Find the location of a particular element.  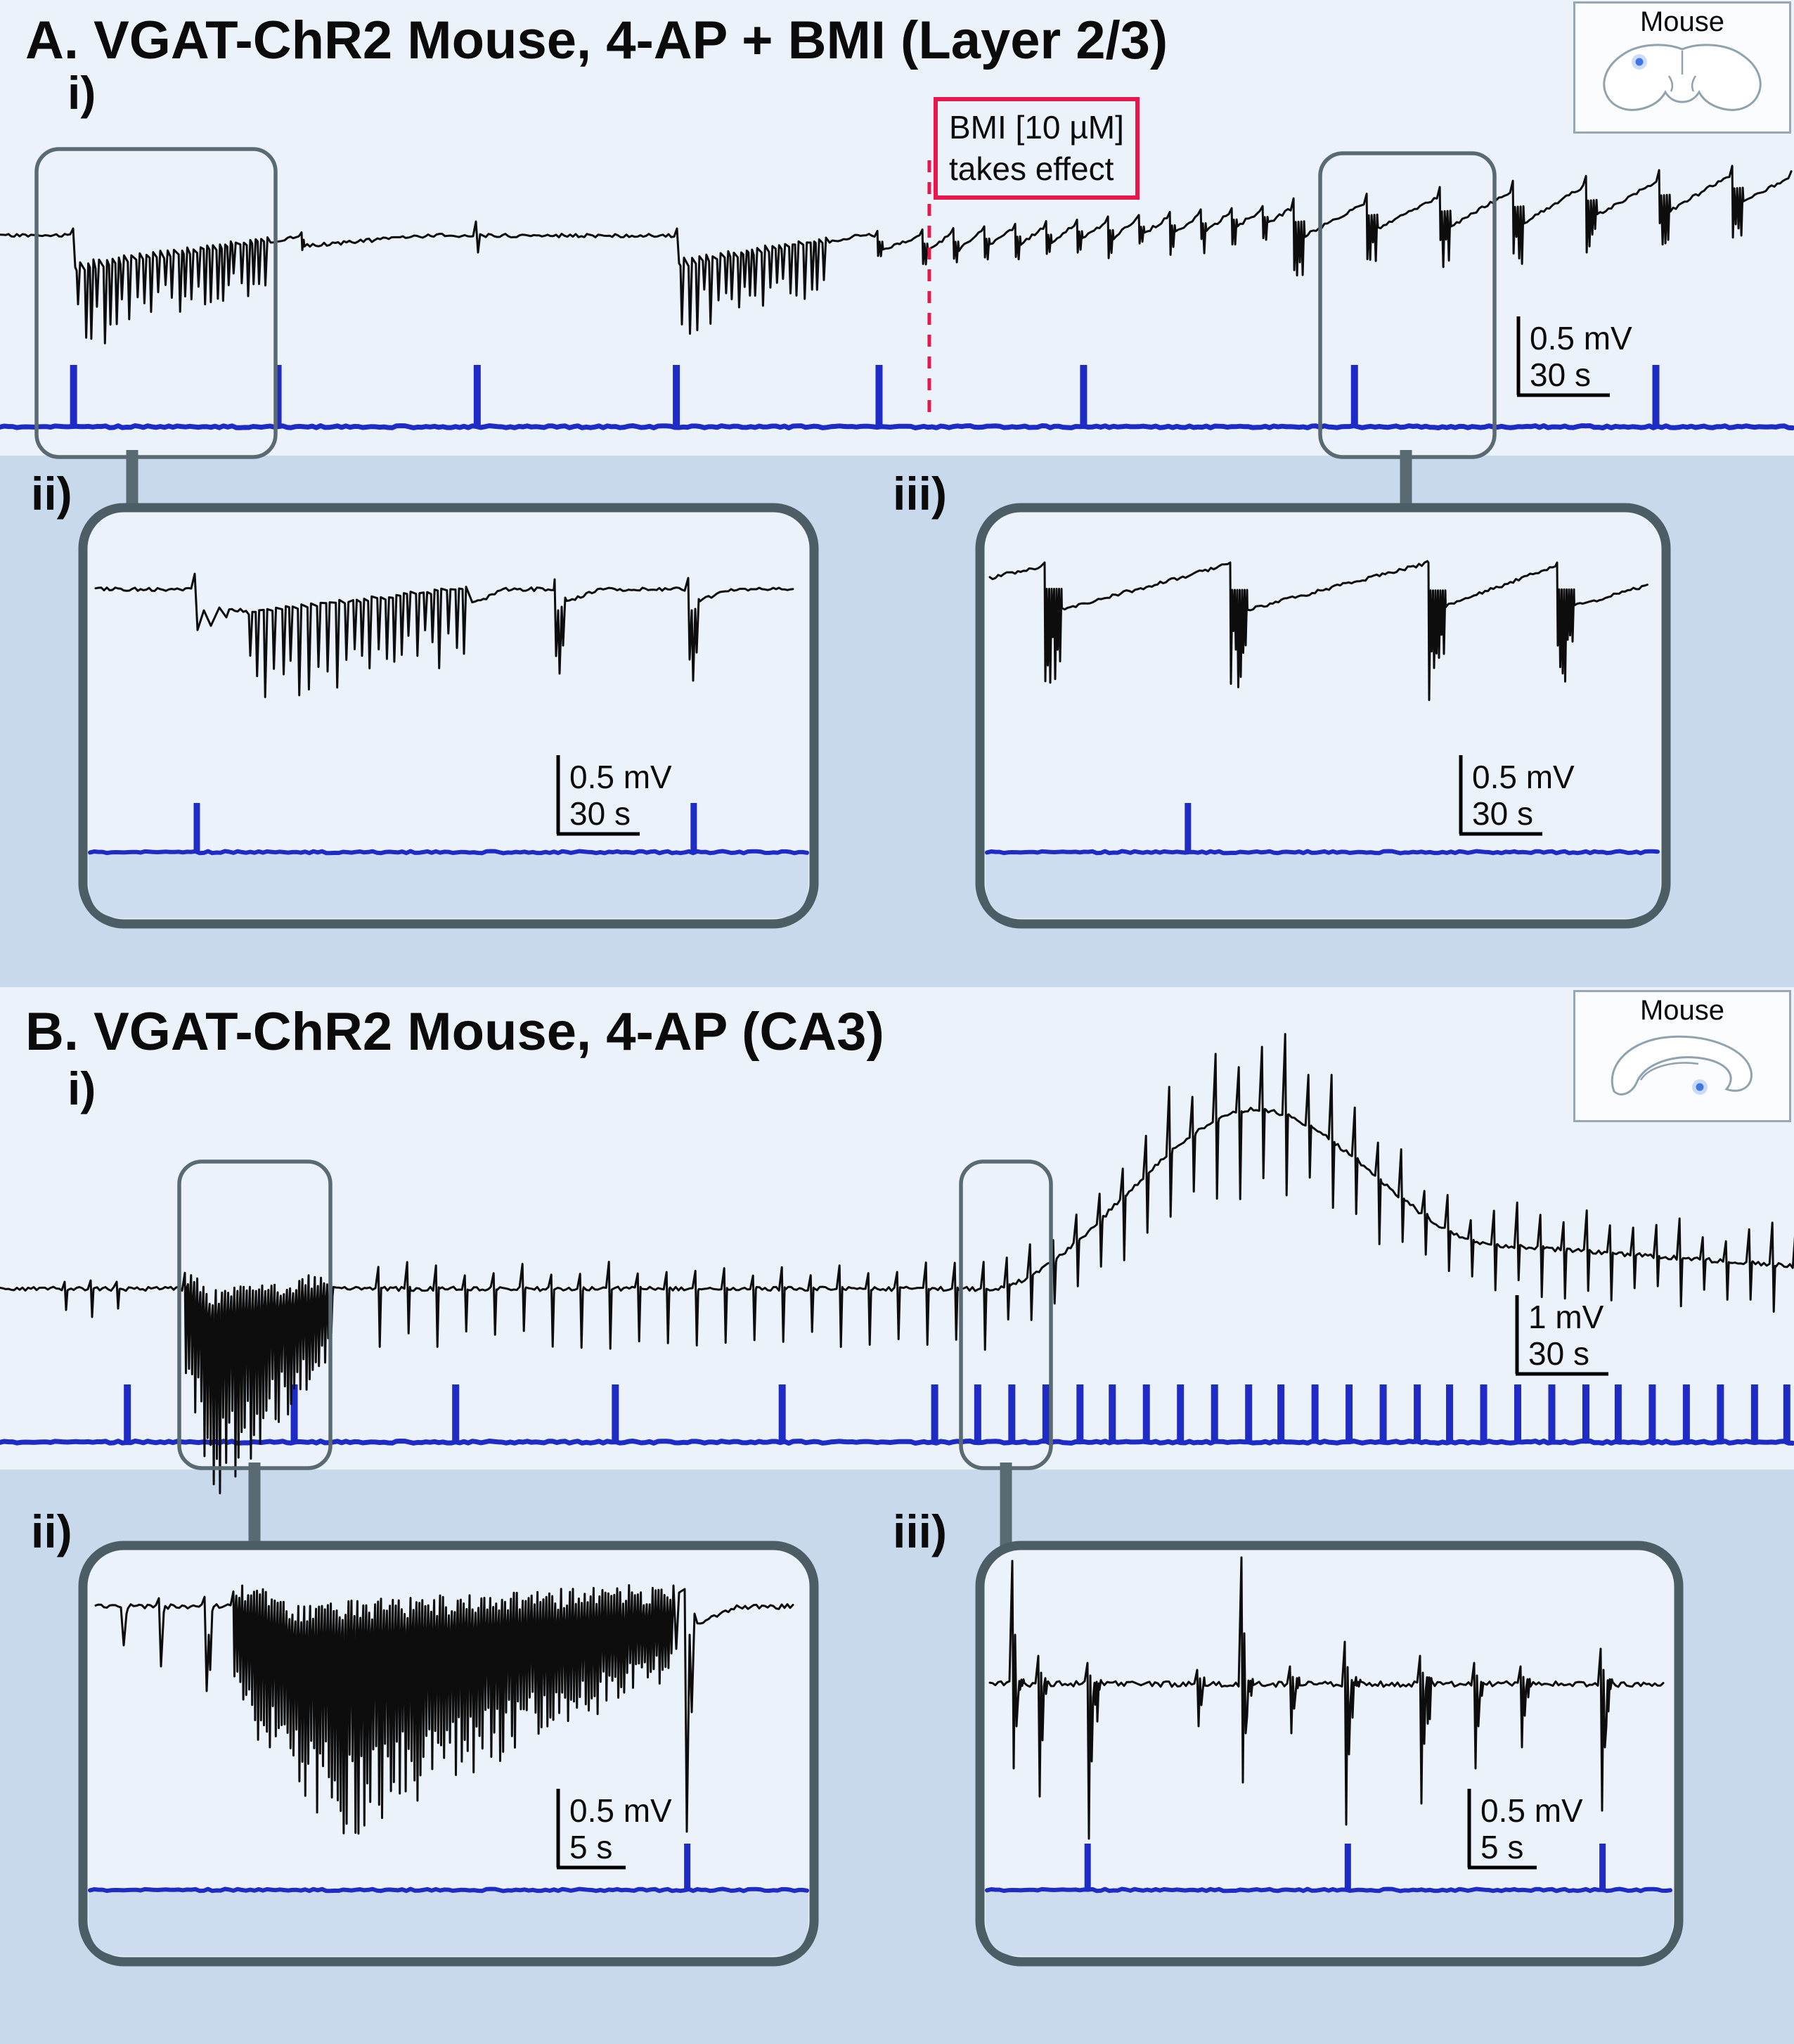

panel-a-scalebar-voltage: 0.5 mV is located at coordinates (1581, 338).